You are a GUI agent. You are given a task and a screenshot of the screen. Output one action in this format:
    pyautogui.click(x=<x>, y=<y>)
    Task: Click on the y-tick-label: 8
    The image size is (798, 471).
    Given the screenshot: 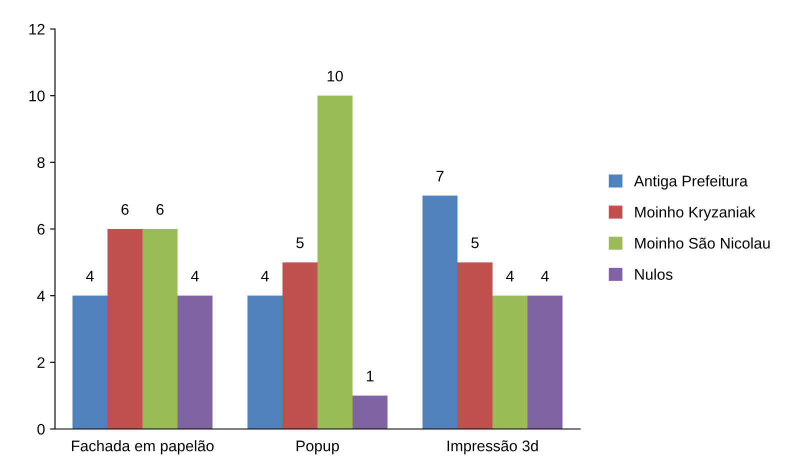 What is the action you would take?
    pyautogui.click(x=41, y=162)
    